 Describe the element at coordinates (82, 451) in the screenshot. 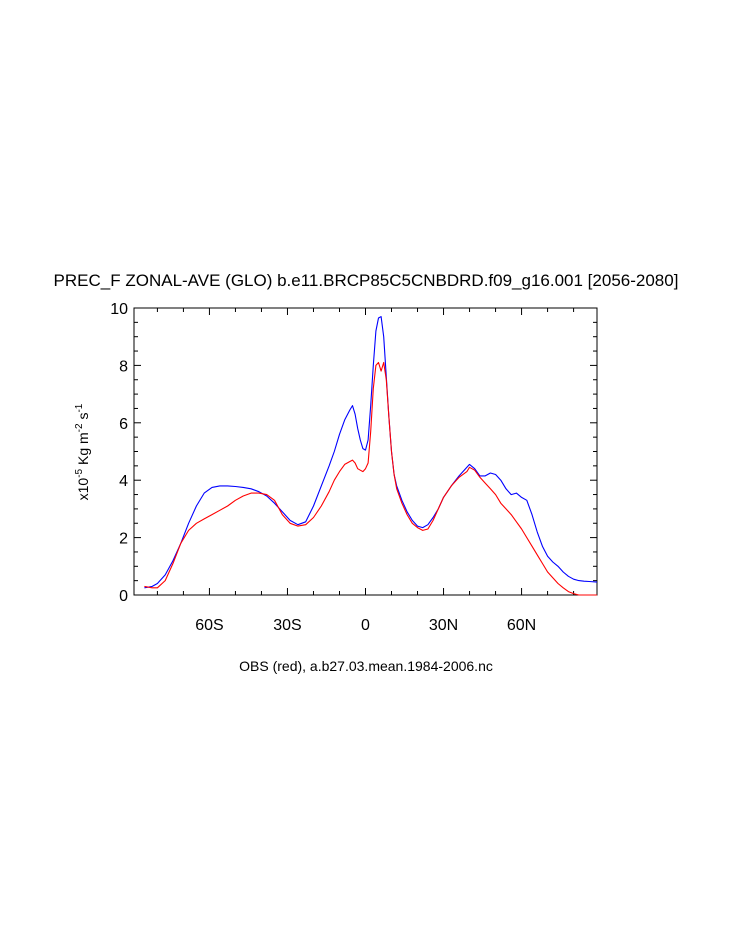

I see `y-axis-label: x10-5 Kg m-2 s-1` at that location.